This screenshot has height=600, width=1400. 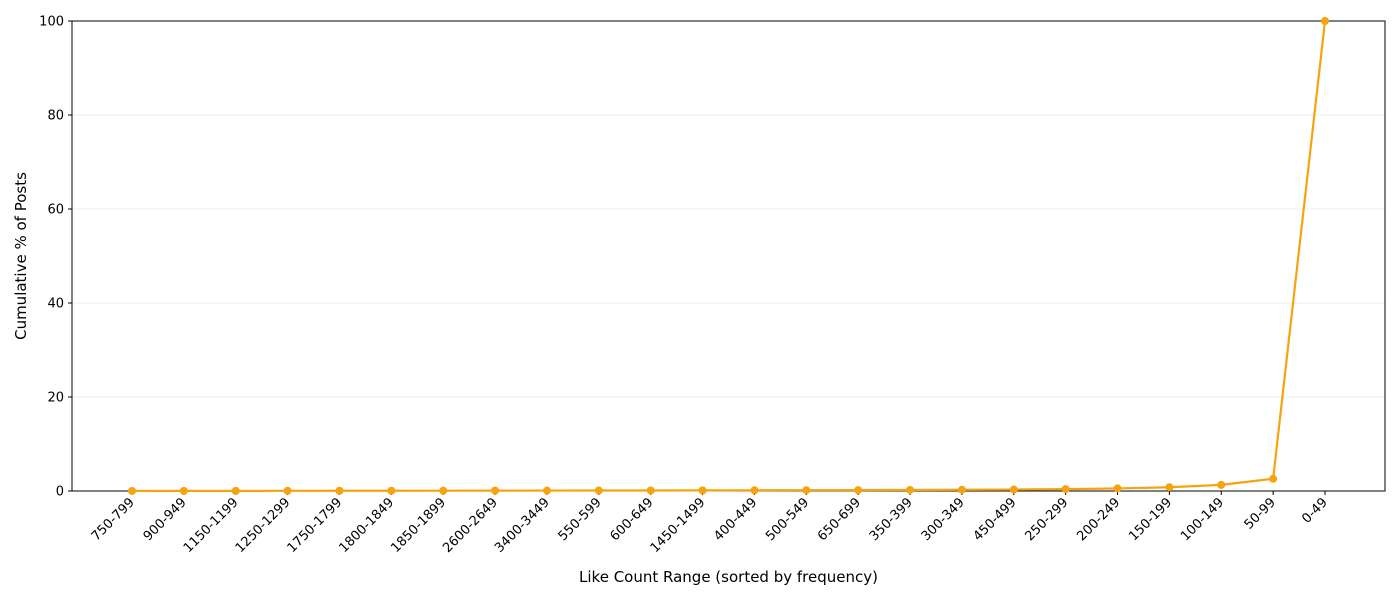 I want to click on y-axis-label: Cumulative % of Posts, so click(x=21, y=256).